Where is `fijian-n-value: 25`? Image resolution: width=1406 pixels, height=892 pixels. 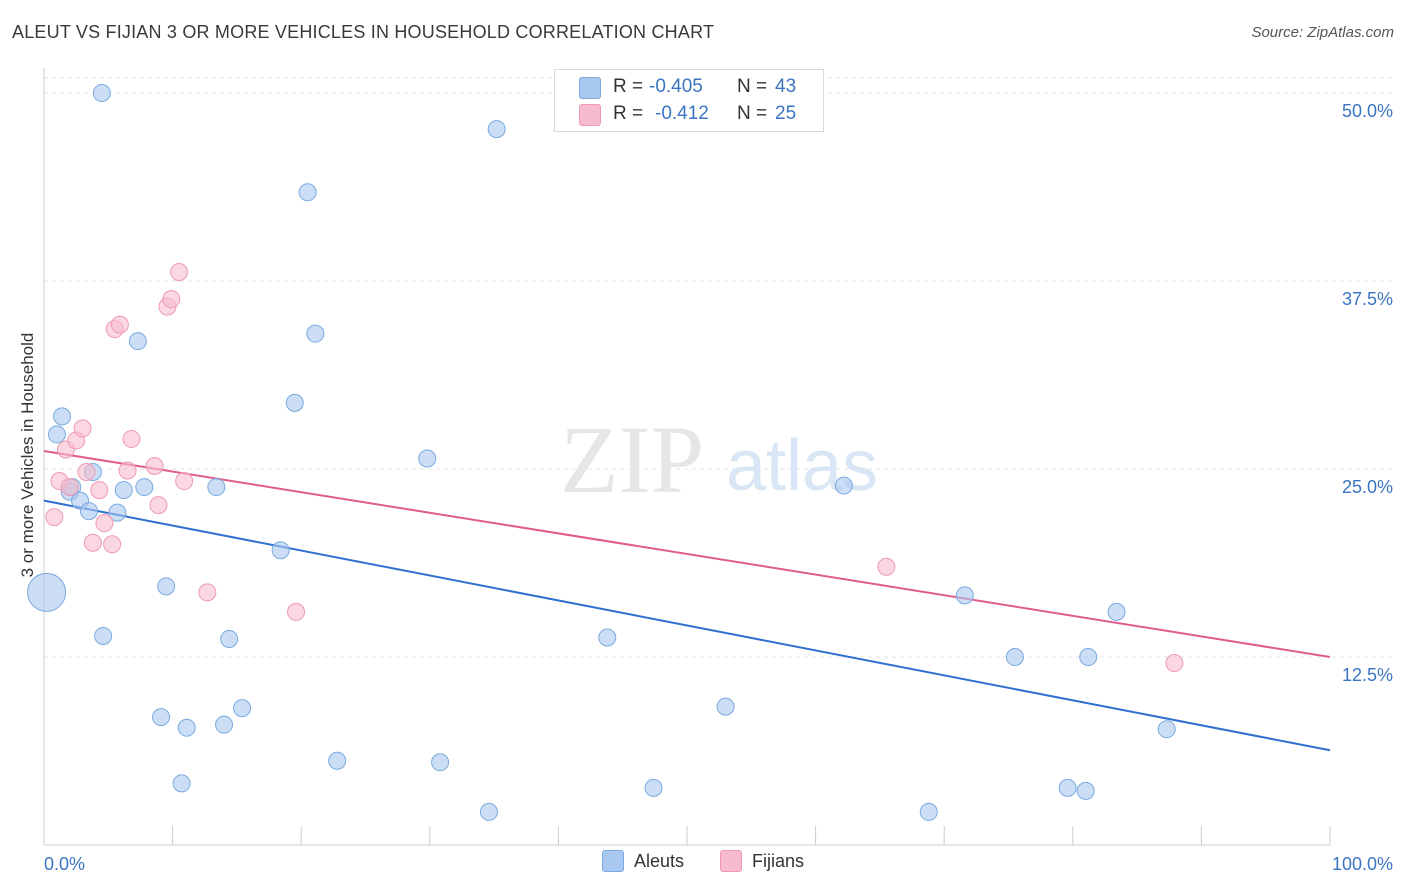
fijian-n-value: 25 is located at coordinates (786, 113).